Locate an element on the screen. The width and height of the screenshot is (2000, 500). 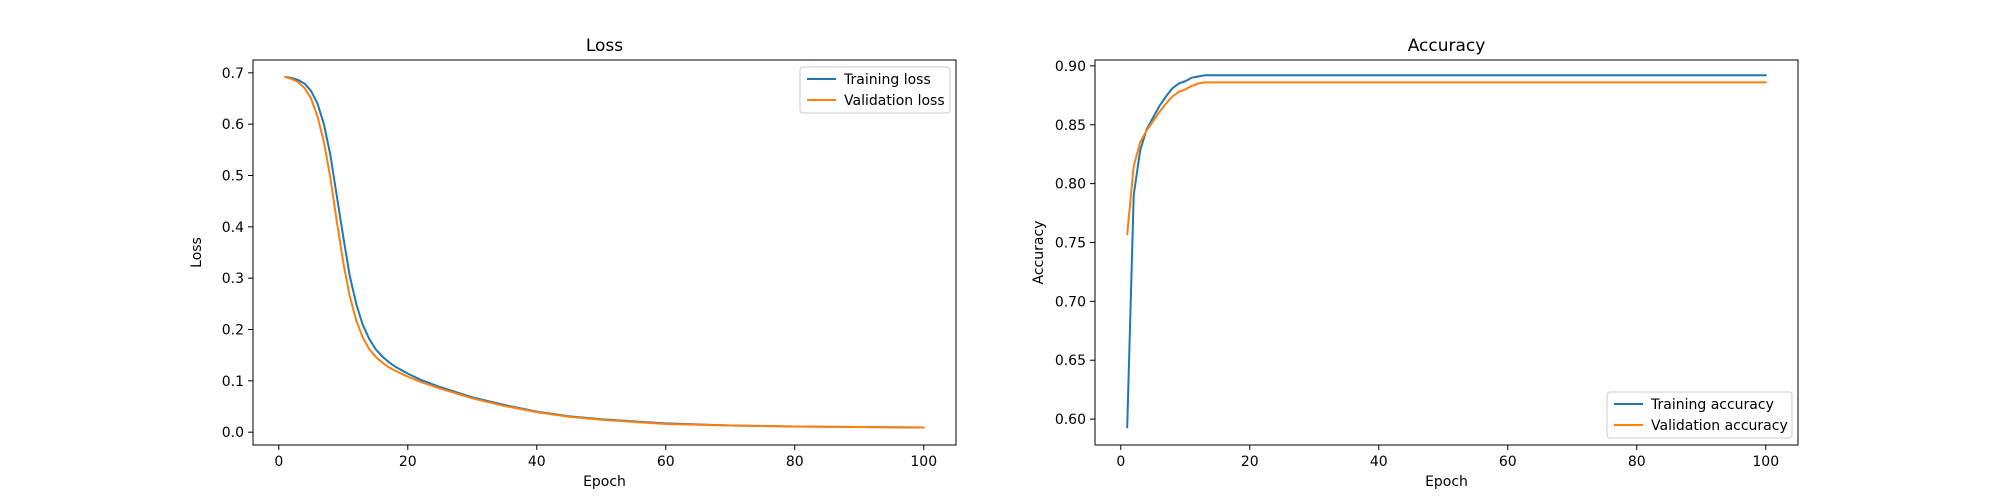
loss-y-tick-label: 0.4 is located at coordinates (233, 228).